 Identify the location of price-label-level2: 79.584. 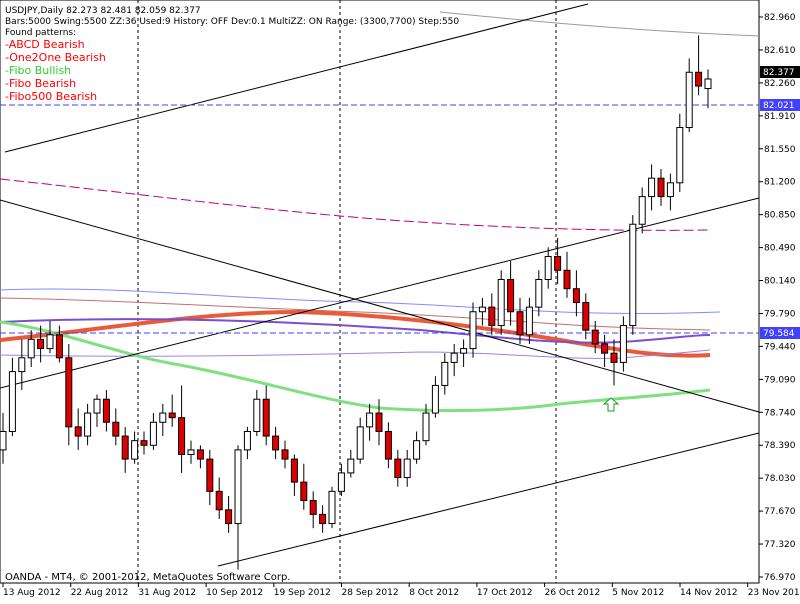
(780, 333).